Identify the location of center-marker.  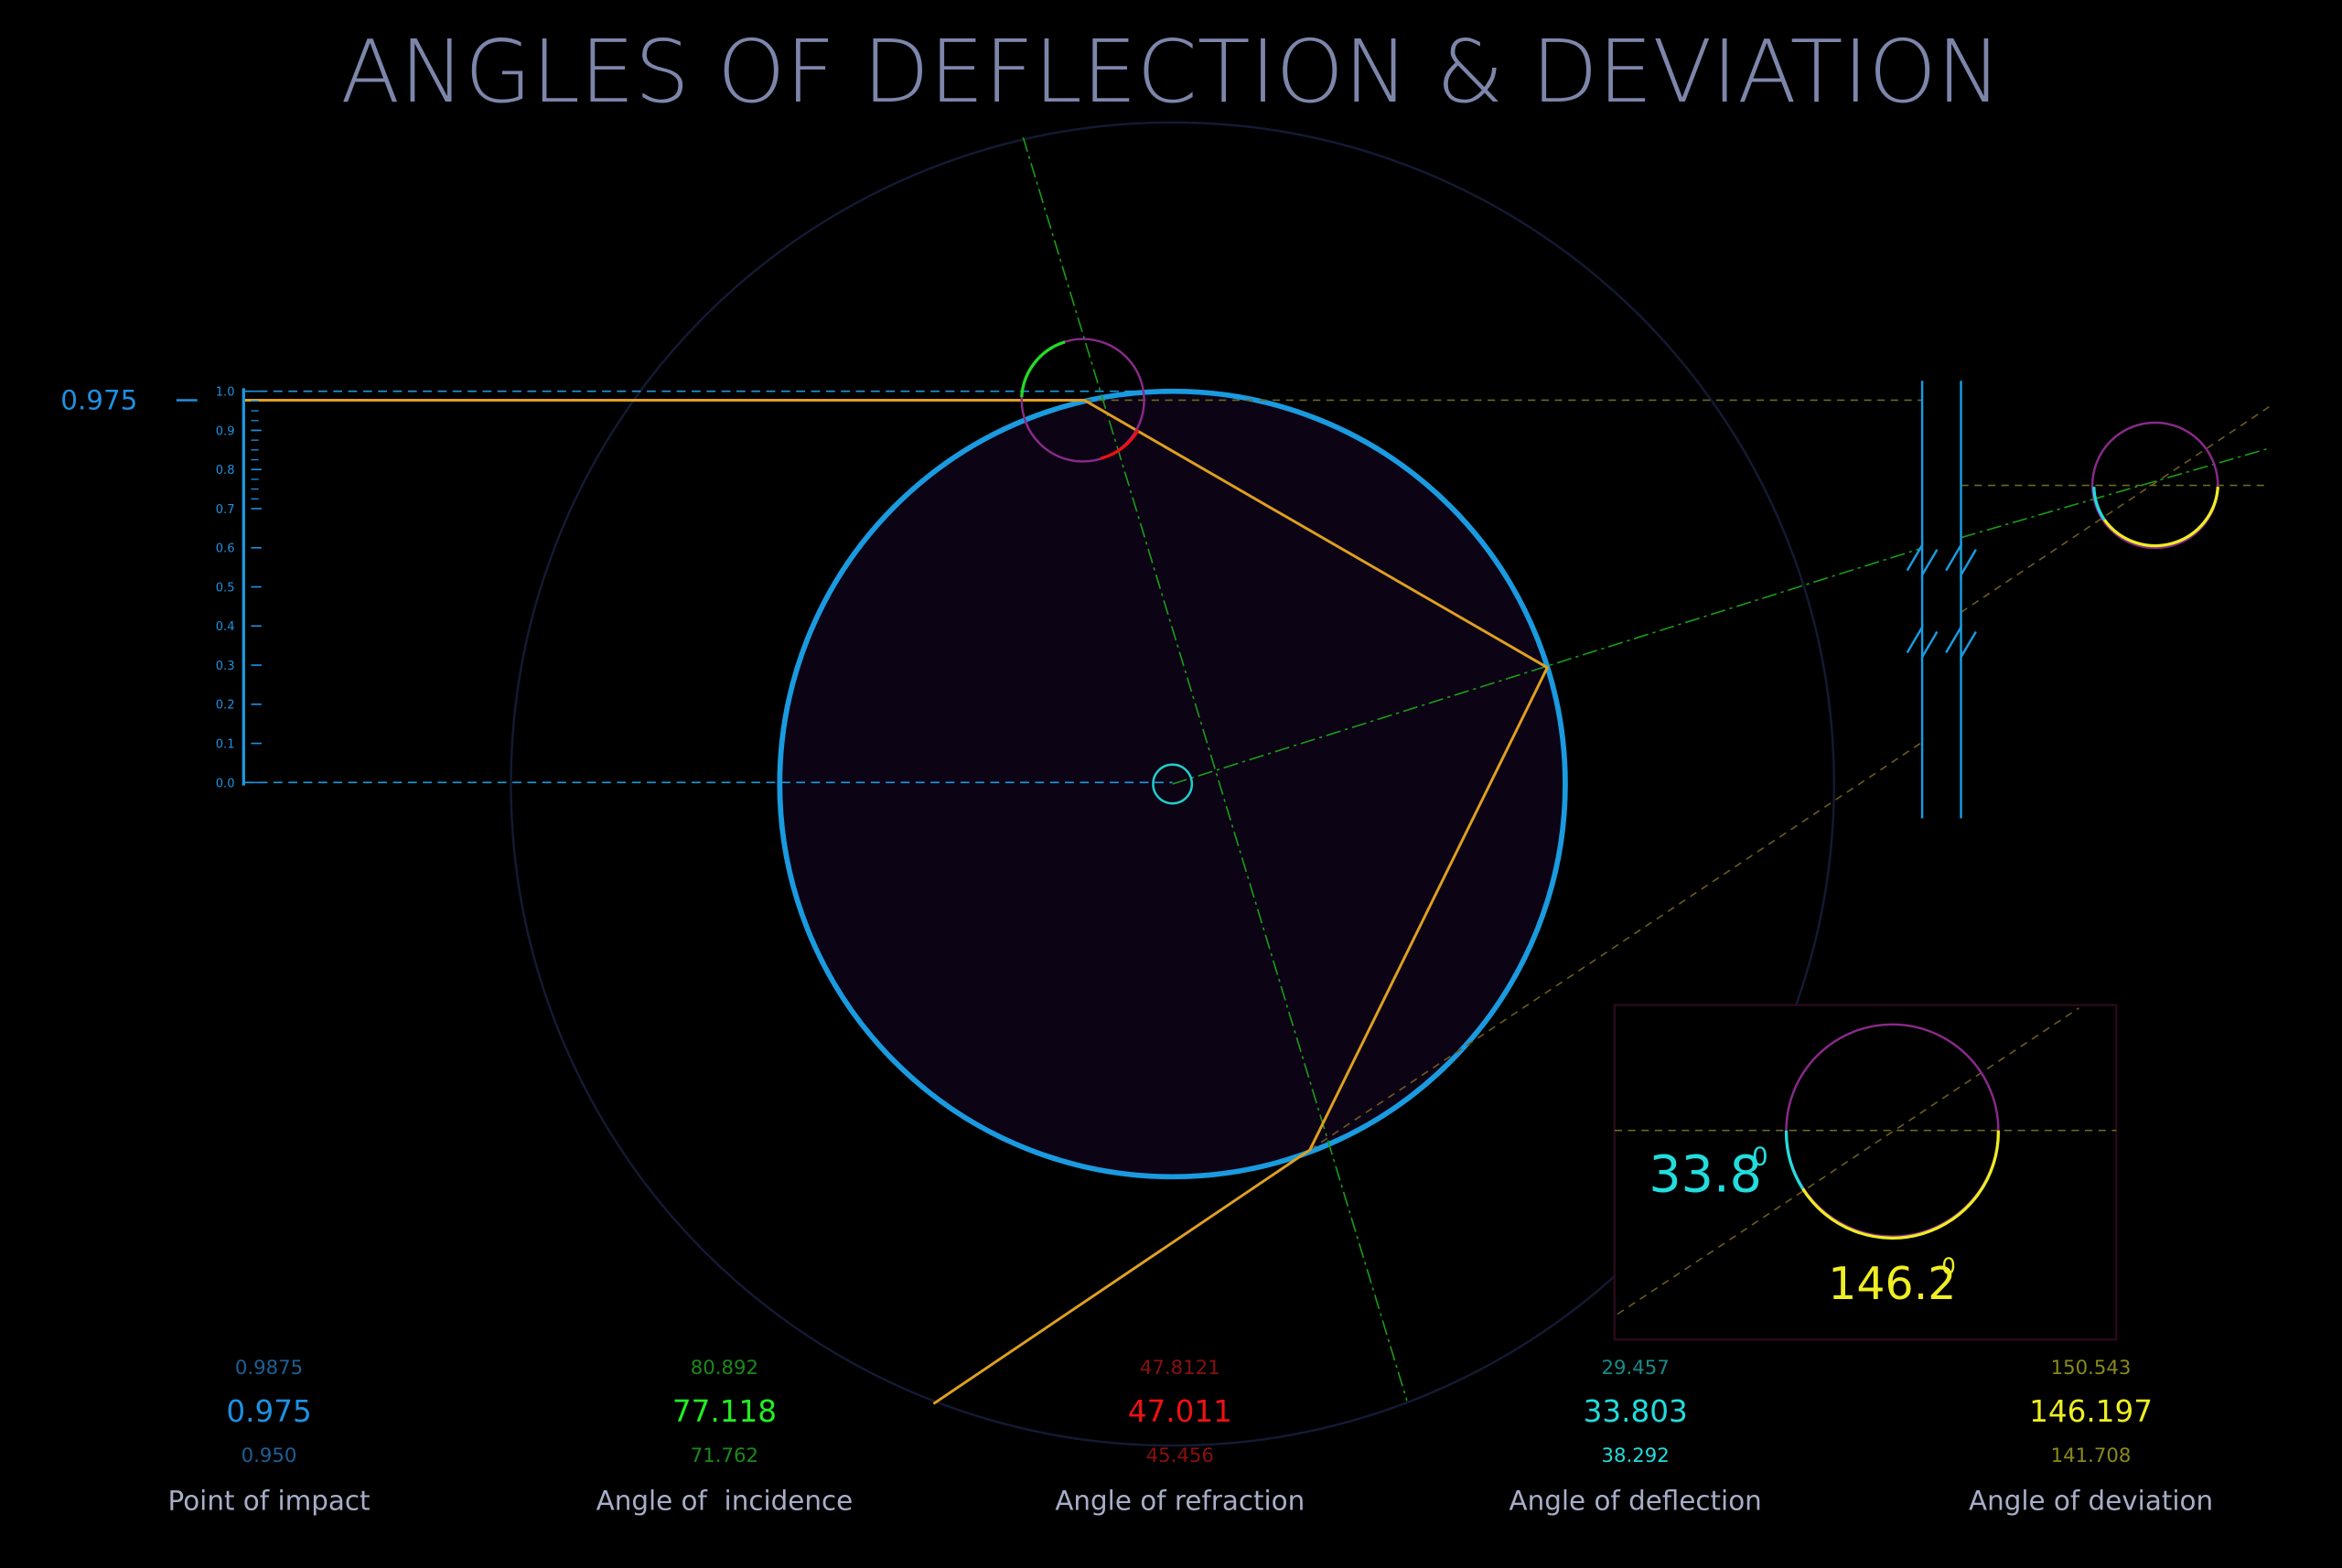
(1173, 784).